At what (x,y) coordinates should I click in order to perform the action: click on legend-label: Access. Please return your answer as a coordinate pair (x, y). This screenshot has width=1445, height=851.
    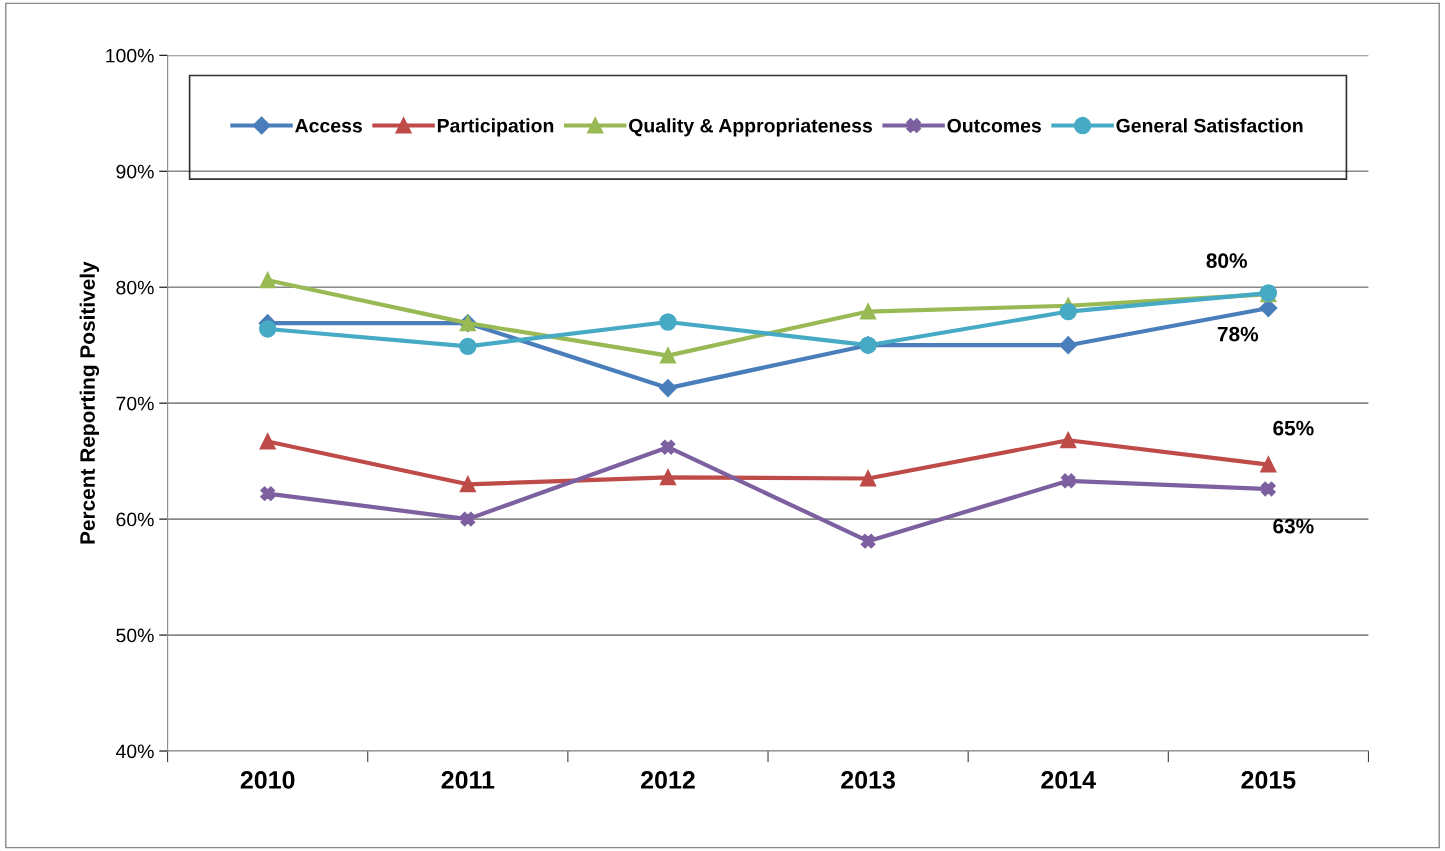
    Looking at the image, I should click on (328, 125).